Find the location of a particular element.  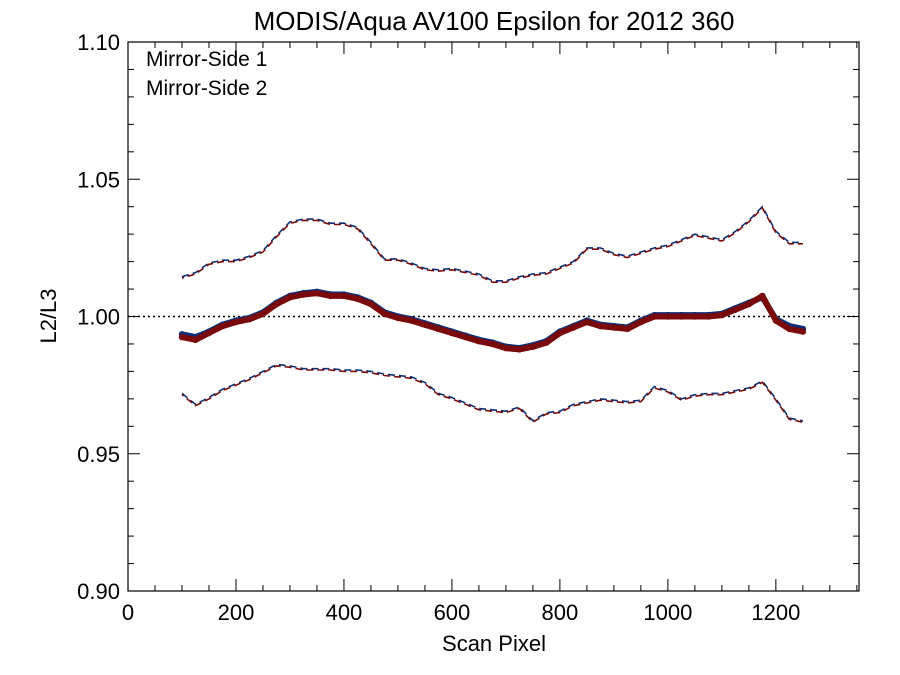

y-tick-label: 1.05 is located at coordinates (98, 179).